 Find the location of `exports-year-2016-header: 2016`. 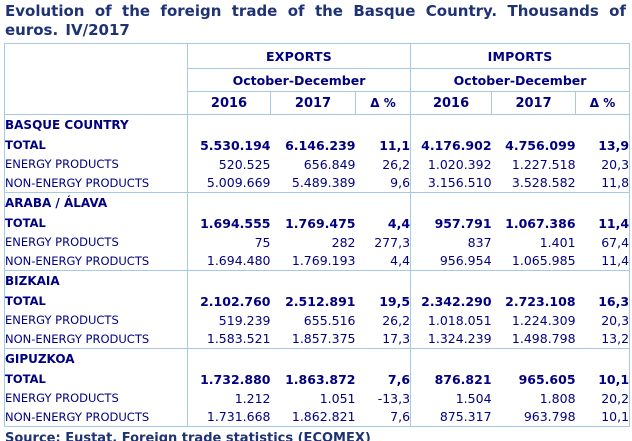

exports-year-2016-header: 2016 is located at coordinates (229, 103).